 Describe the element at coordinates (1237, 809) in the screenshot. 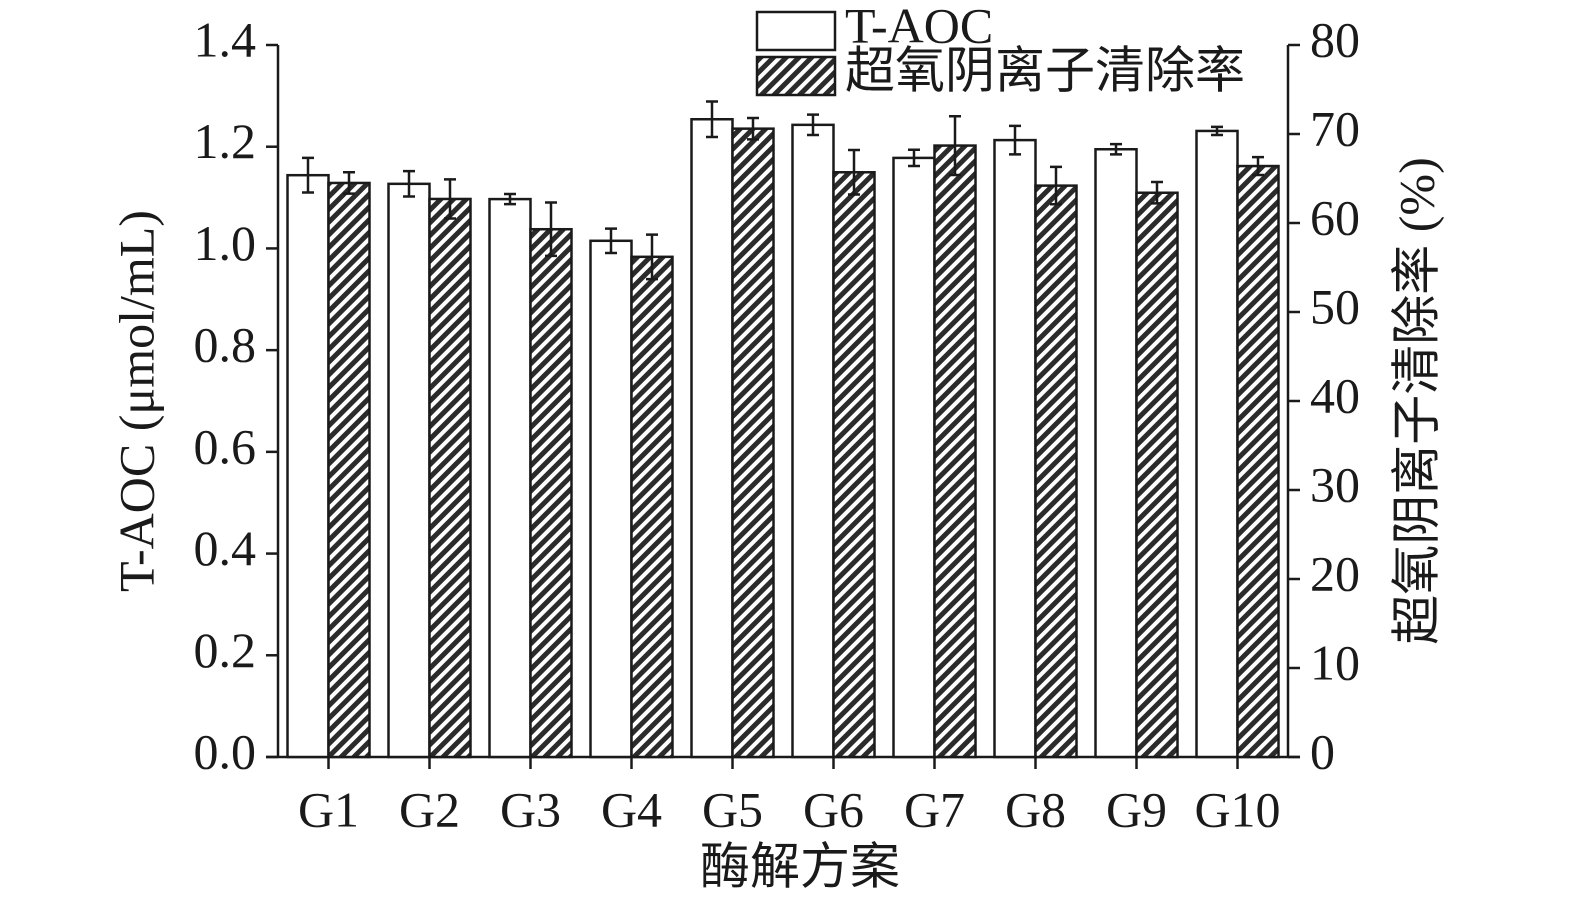

I see `x-tick-label: G10` at that location.